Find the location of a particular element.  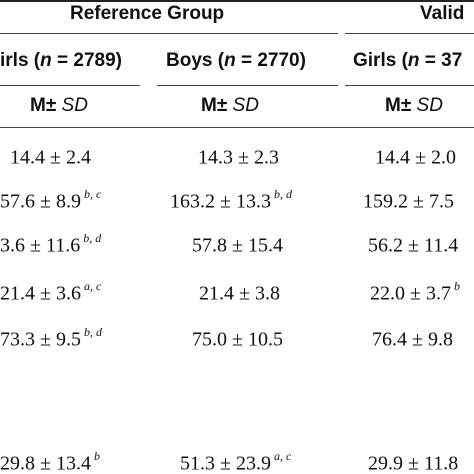

cell-value: 21.4 ± 3.6 is located at coordinates (40, 293).